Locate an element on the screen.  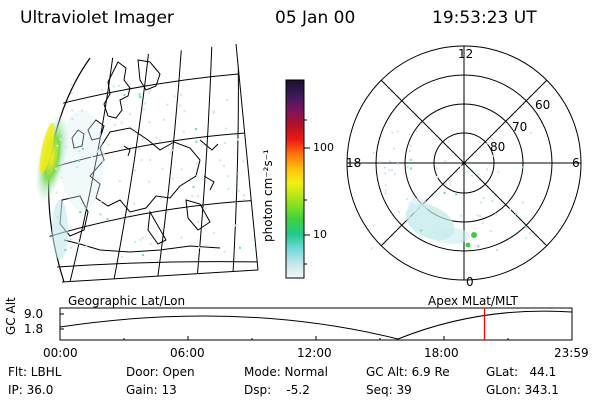
globe-lower-edge is located at coordinates (160, 276).